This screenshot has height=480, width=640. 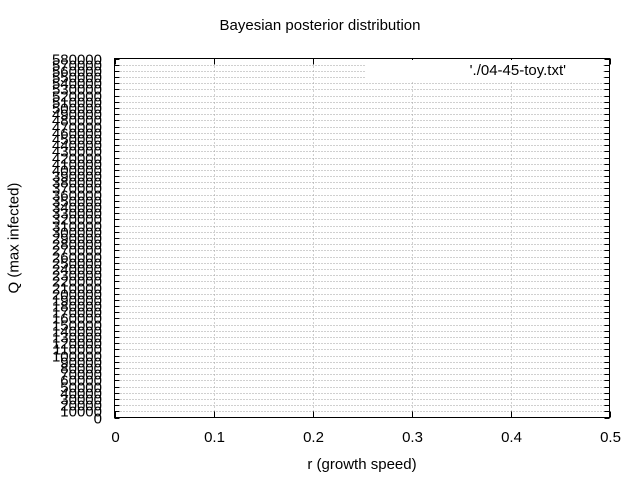 I want to click on x-tick-label: 0.4, so click(x=511, y=437).